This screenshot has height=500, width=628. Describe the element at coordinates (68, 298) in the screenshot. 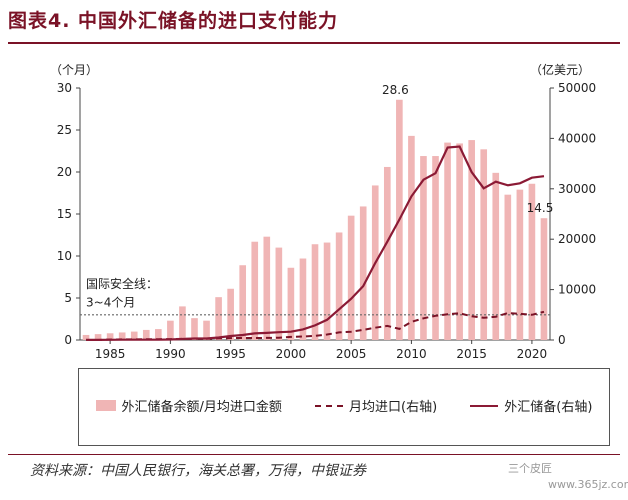

I see `left-tick-label: 5` at that location.